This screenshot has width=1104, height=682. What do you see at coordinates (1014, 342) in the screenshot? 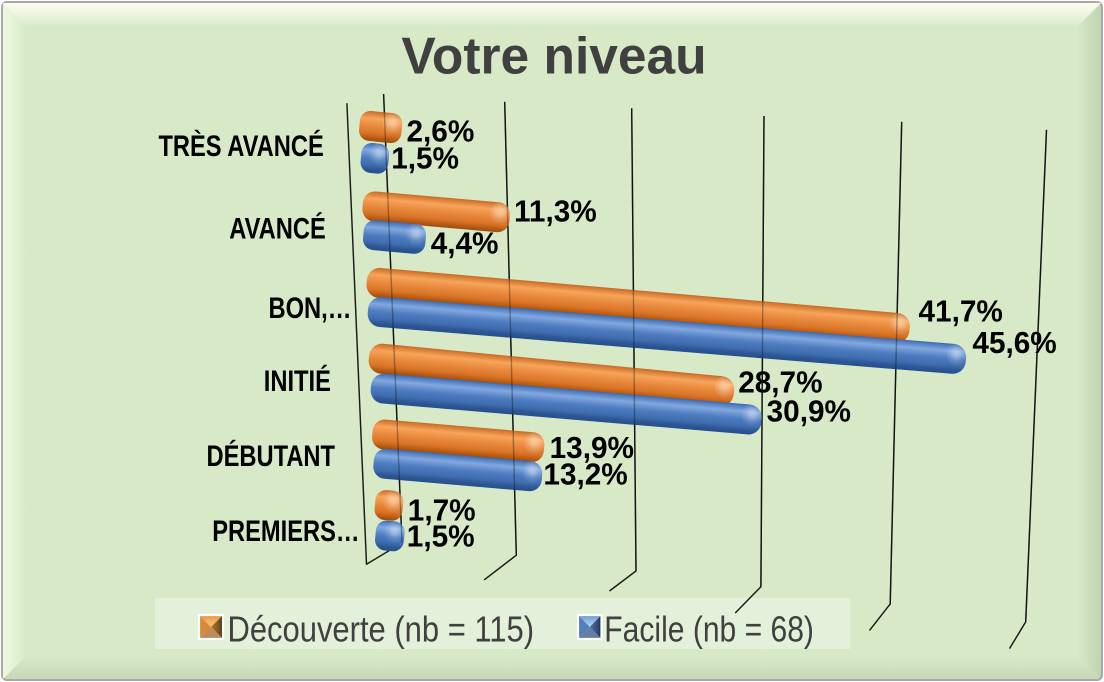
I see `svg-text: 45,6%` at bounding box center [1014, 342].